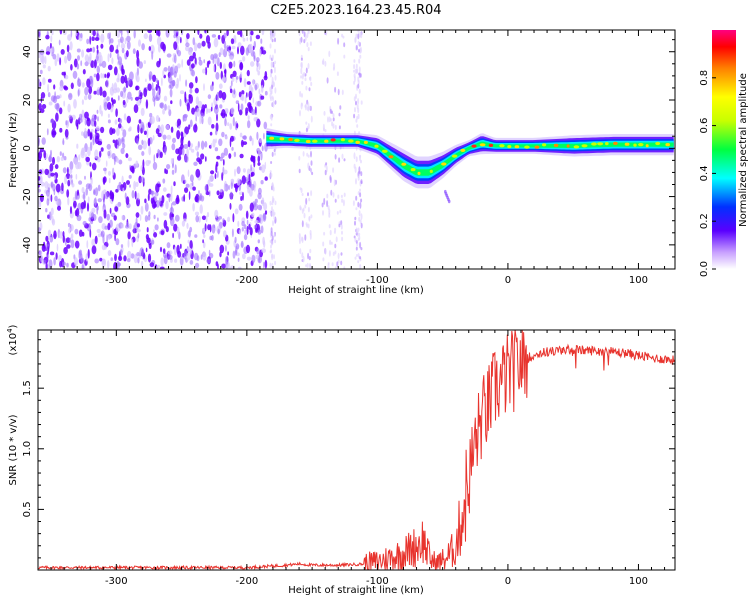 Image resolution: width=750 pixels, height=600 pixels. Describe the element at coordinates (704, 78) in the screenshot. I see `colorbar-tick-label: 0.8` at that location.